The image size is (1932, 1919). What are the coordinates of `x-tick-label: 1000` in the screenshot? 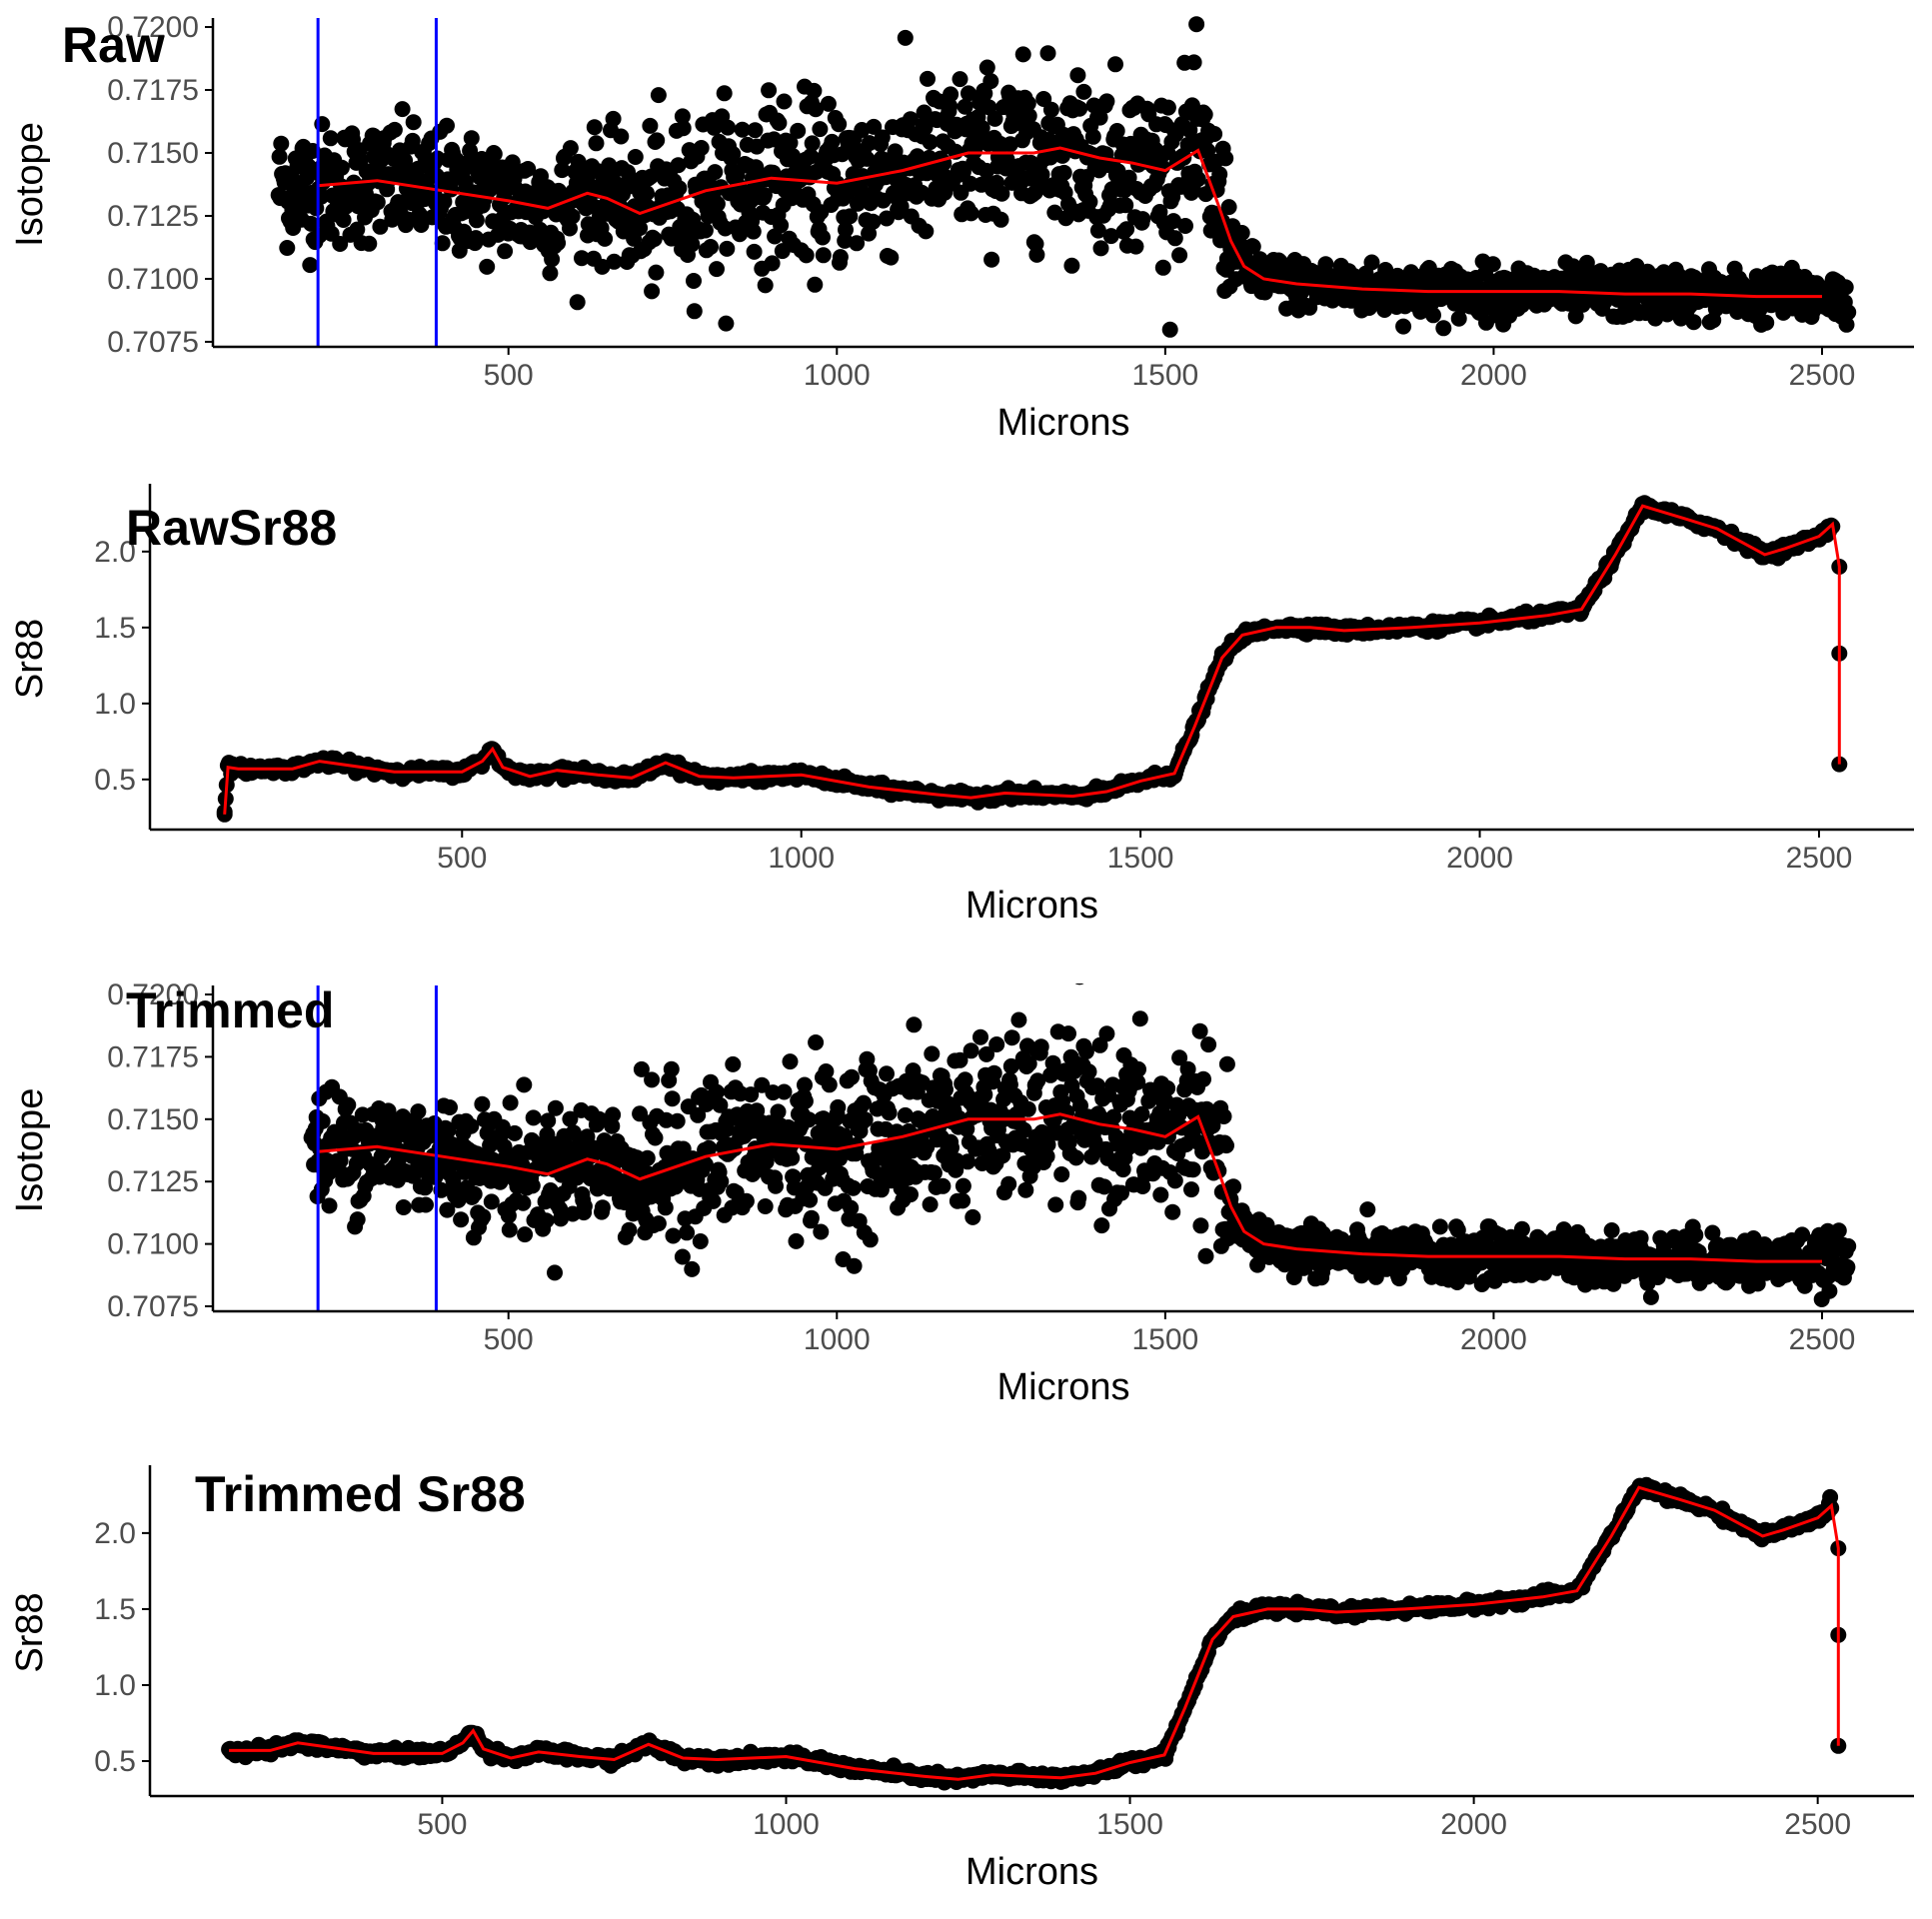 It's located at (802, 859).